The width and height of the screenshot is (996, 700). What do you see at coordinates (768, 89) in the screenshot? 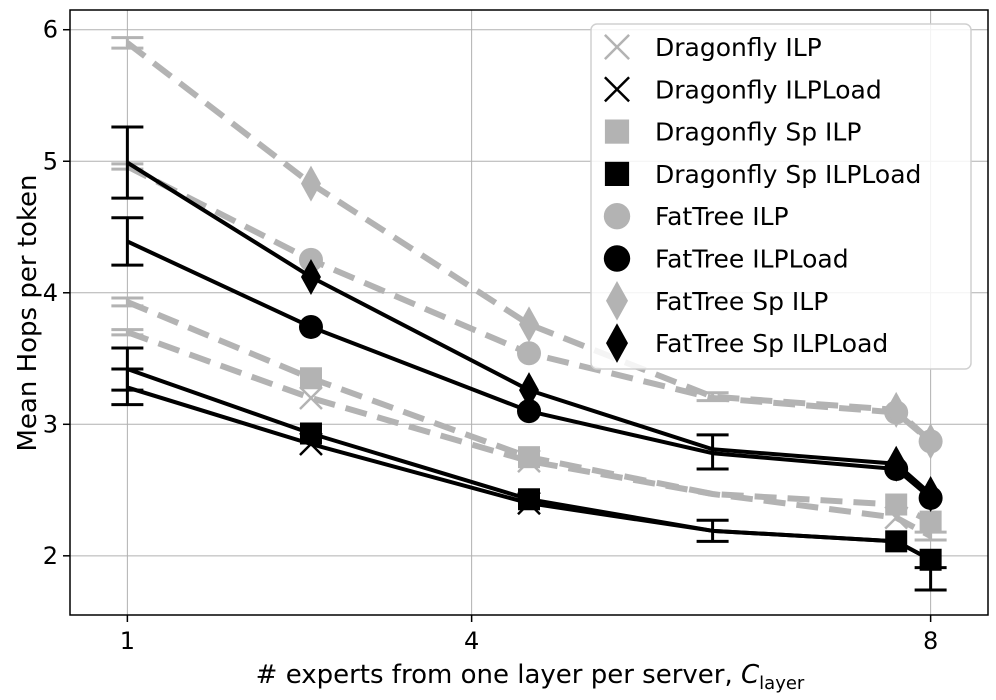
I see `legend-label-dragonfly-ilpload: Dragonfly ILPLoad` at bounding box center [768, 89].